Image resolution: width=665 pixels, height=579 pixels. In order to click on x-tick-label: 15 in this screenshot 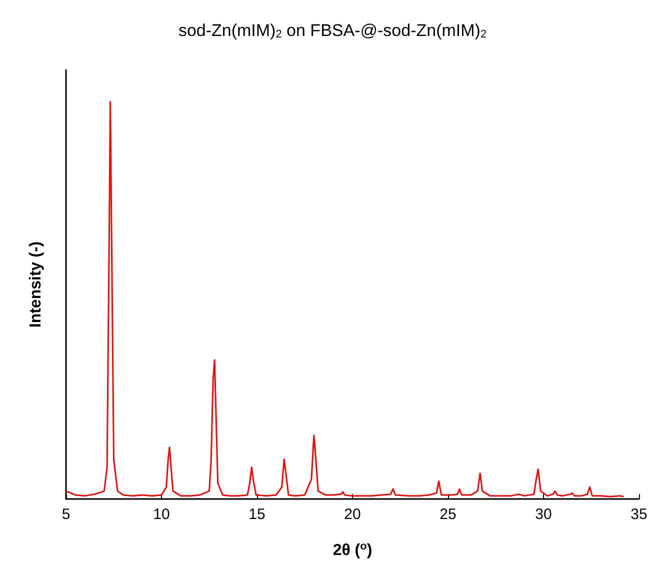, I will do `click(257, 514)`.